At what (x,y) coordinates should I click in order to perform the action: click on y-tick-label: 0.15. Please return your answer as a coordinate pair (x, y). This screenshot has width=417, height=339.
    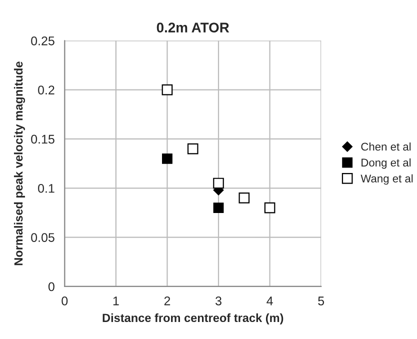
    Looking at the image, I should click on (42, 139).